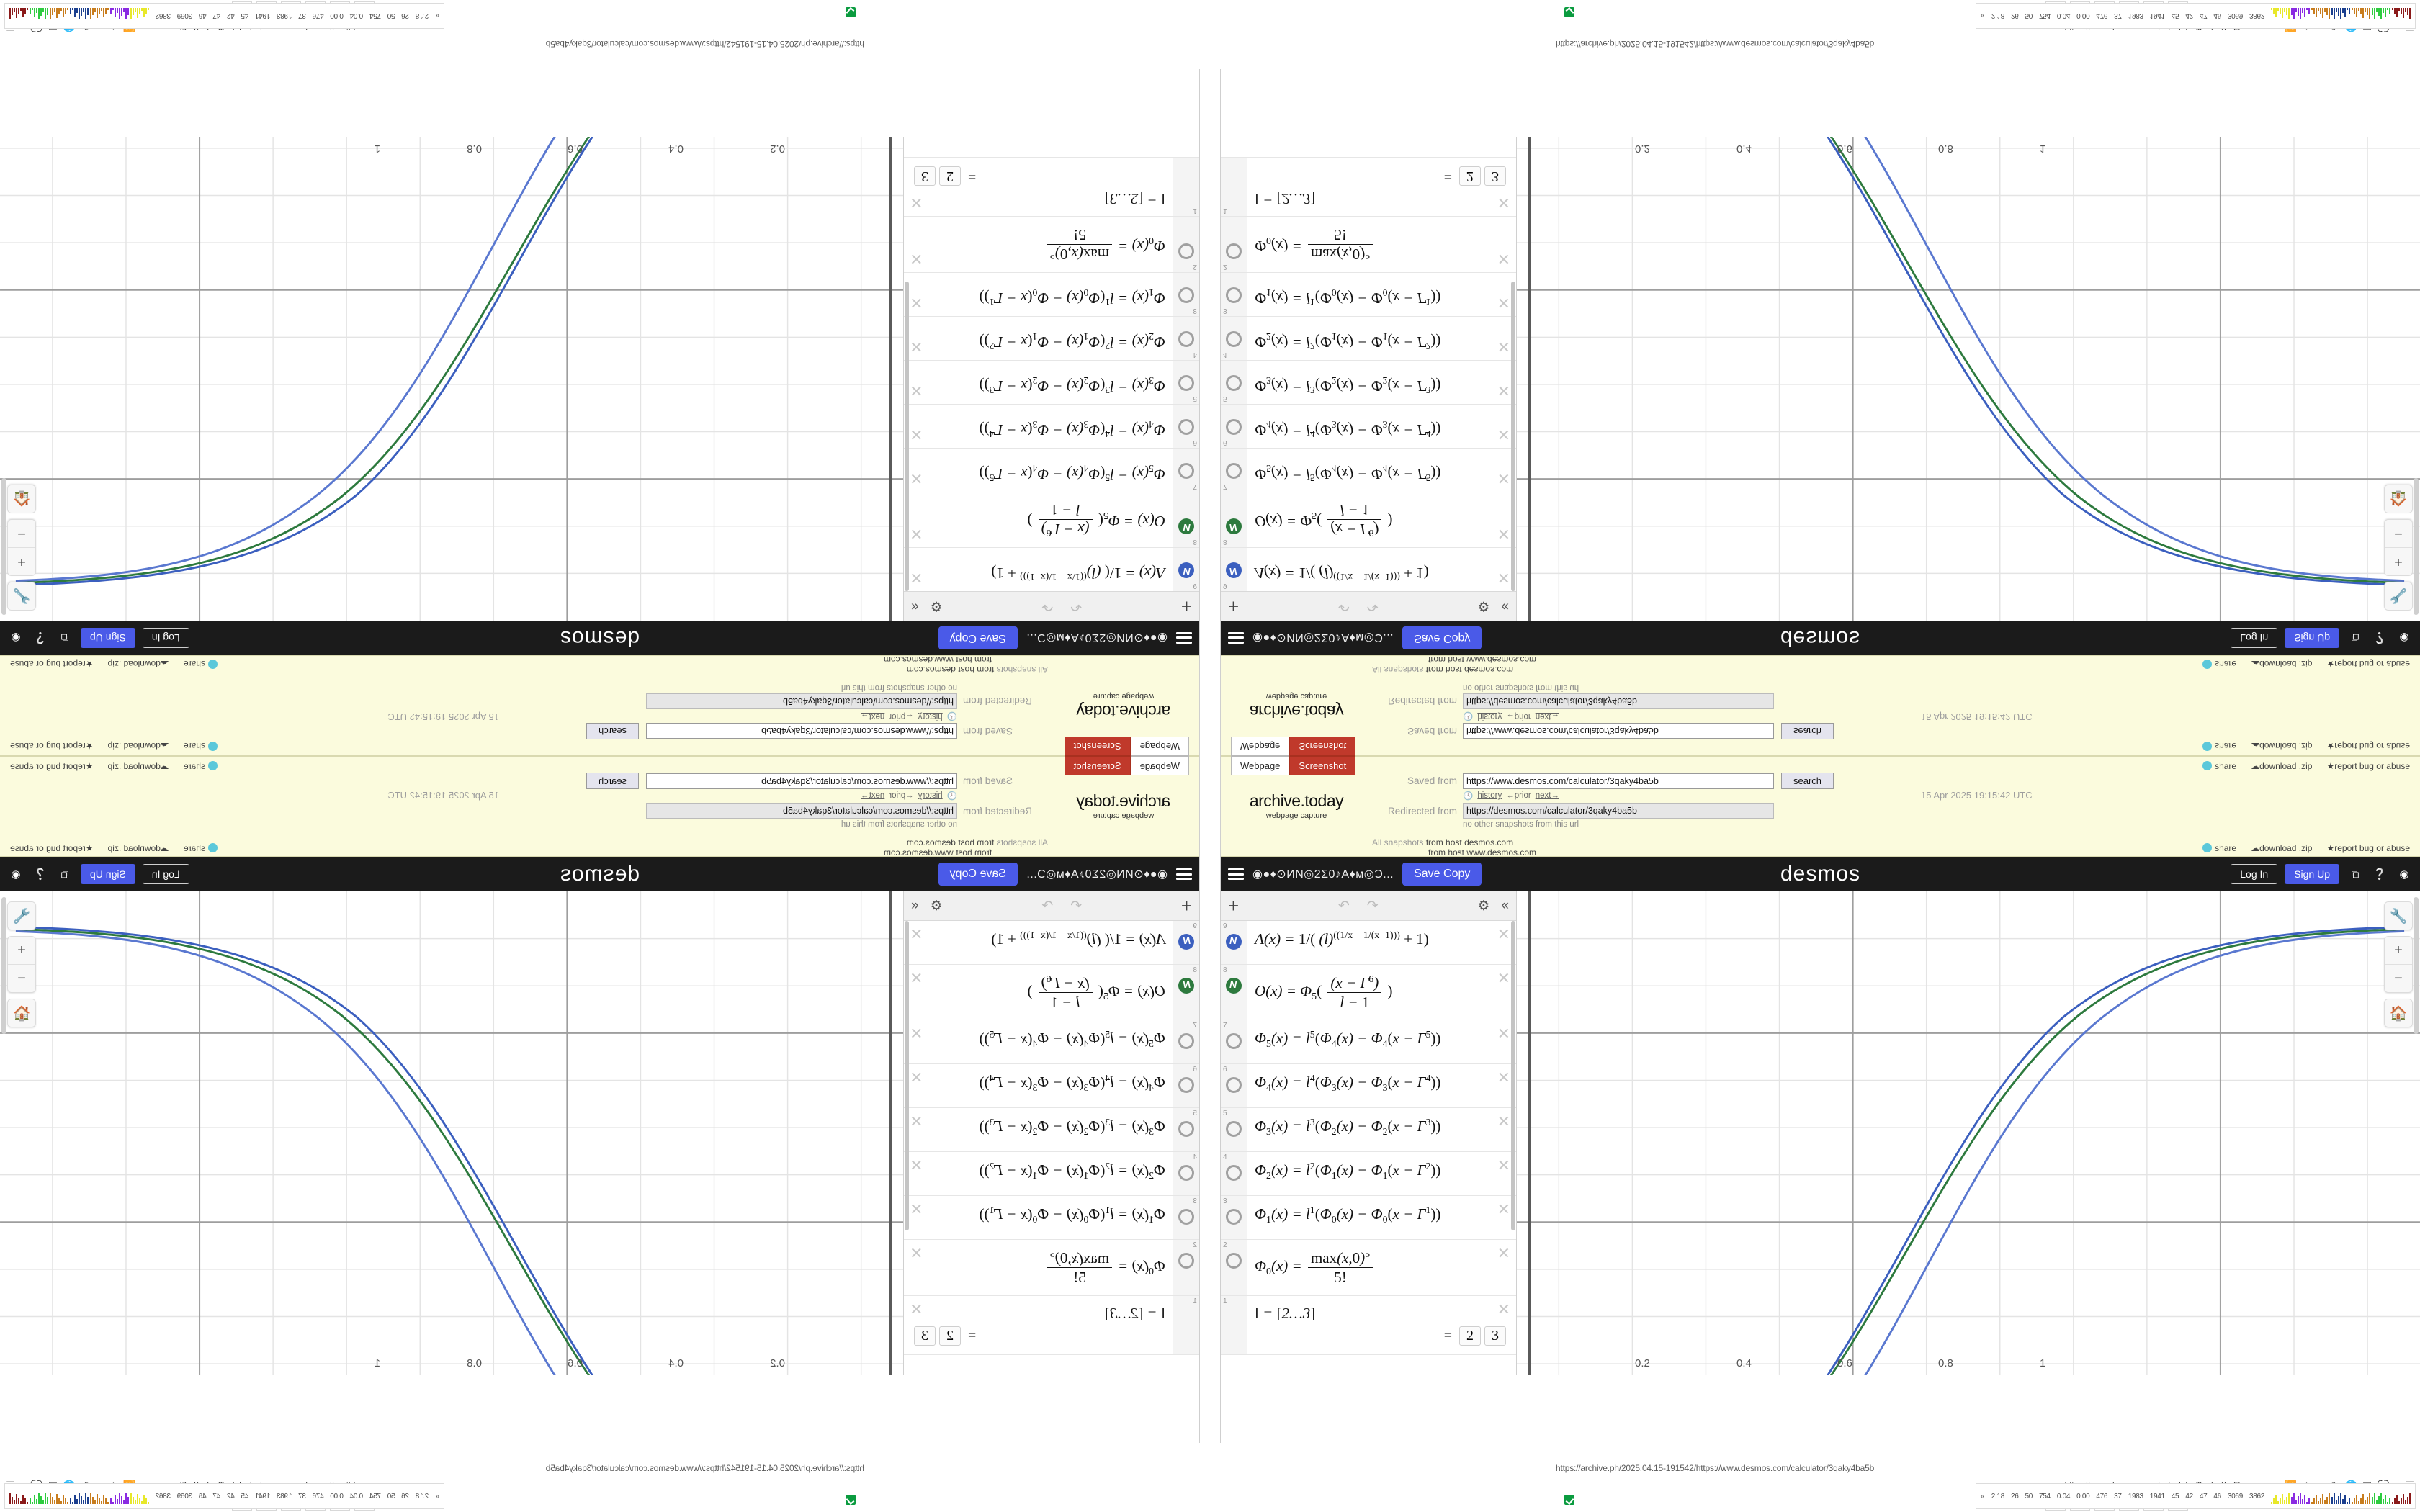 The image size is (2420, 1512). Describe the element at coordinates (451, 1133) in the screenshot. I see `graph-pane: 0.2 0.4 0.6 0.8 1 🔧 +` at that location.